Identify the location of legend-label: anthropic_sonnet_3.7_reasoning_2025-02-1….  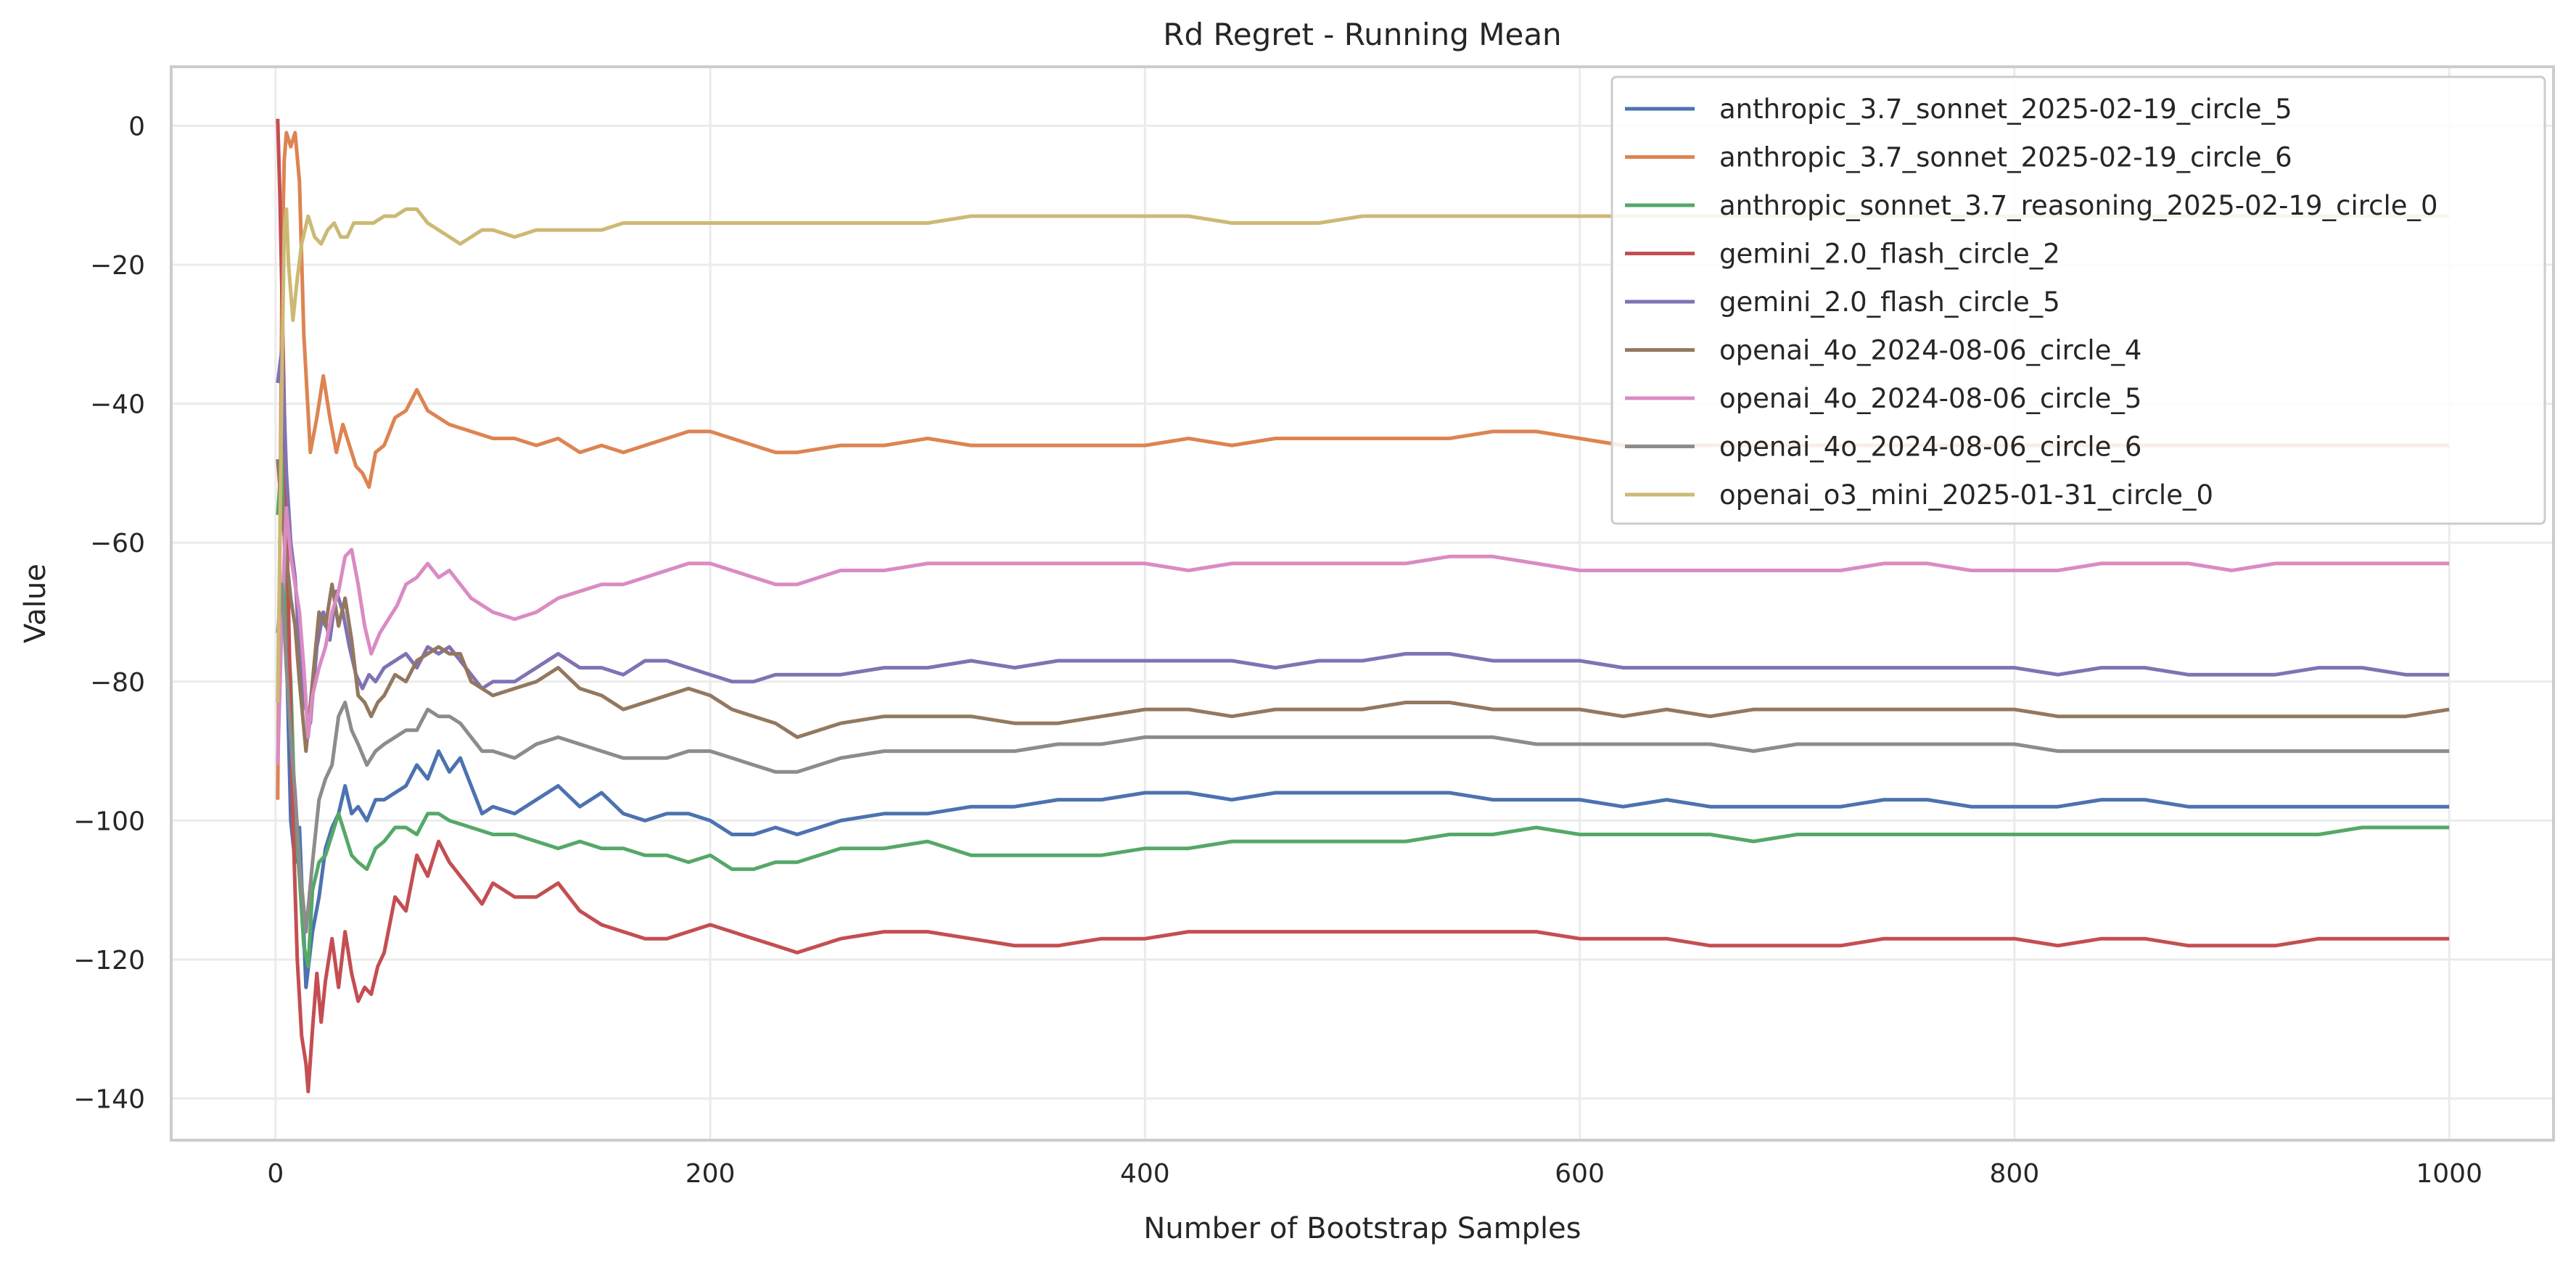
(2078, 205).